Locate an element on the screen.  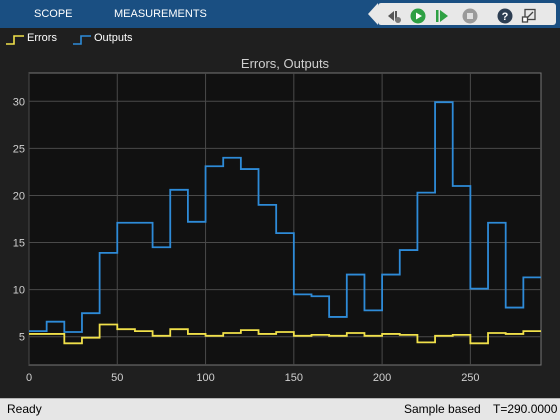
chart-title: Errors, Outputs is located at coordinates (285, 63).